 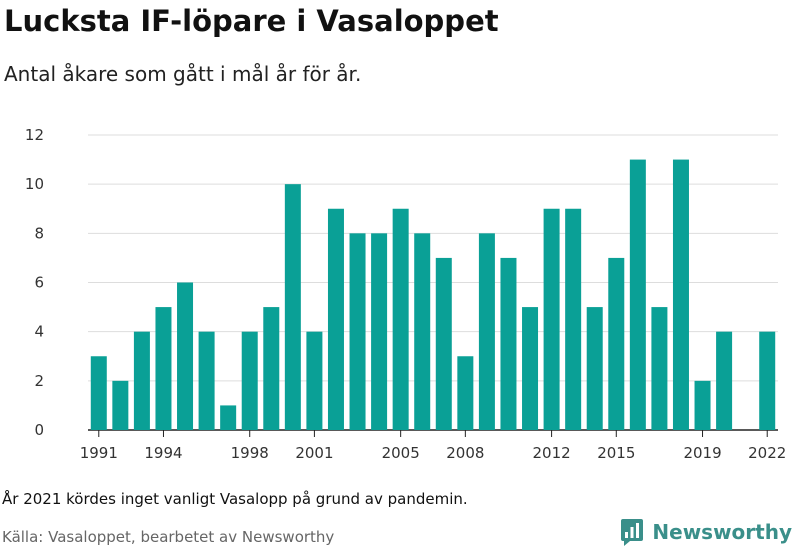 What do you see at coordinates (335, 319) in the screenshot?
I see `bar-2002` at bounding box center [335, 319].